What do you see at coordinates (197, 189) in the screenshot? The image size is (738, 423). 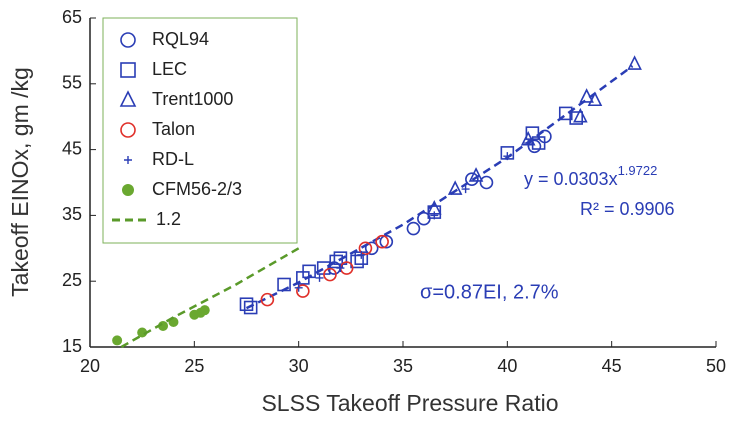 I see `legend-label: CFM56-2/3` at bounding box center [197, 189].